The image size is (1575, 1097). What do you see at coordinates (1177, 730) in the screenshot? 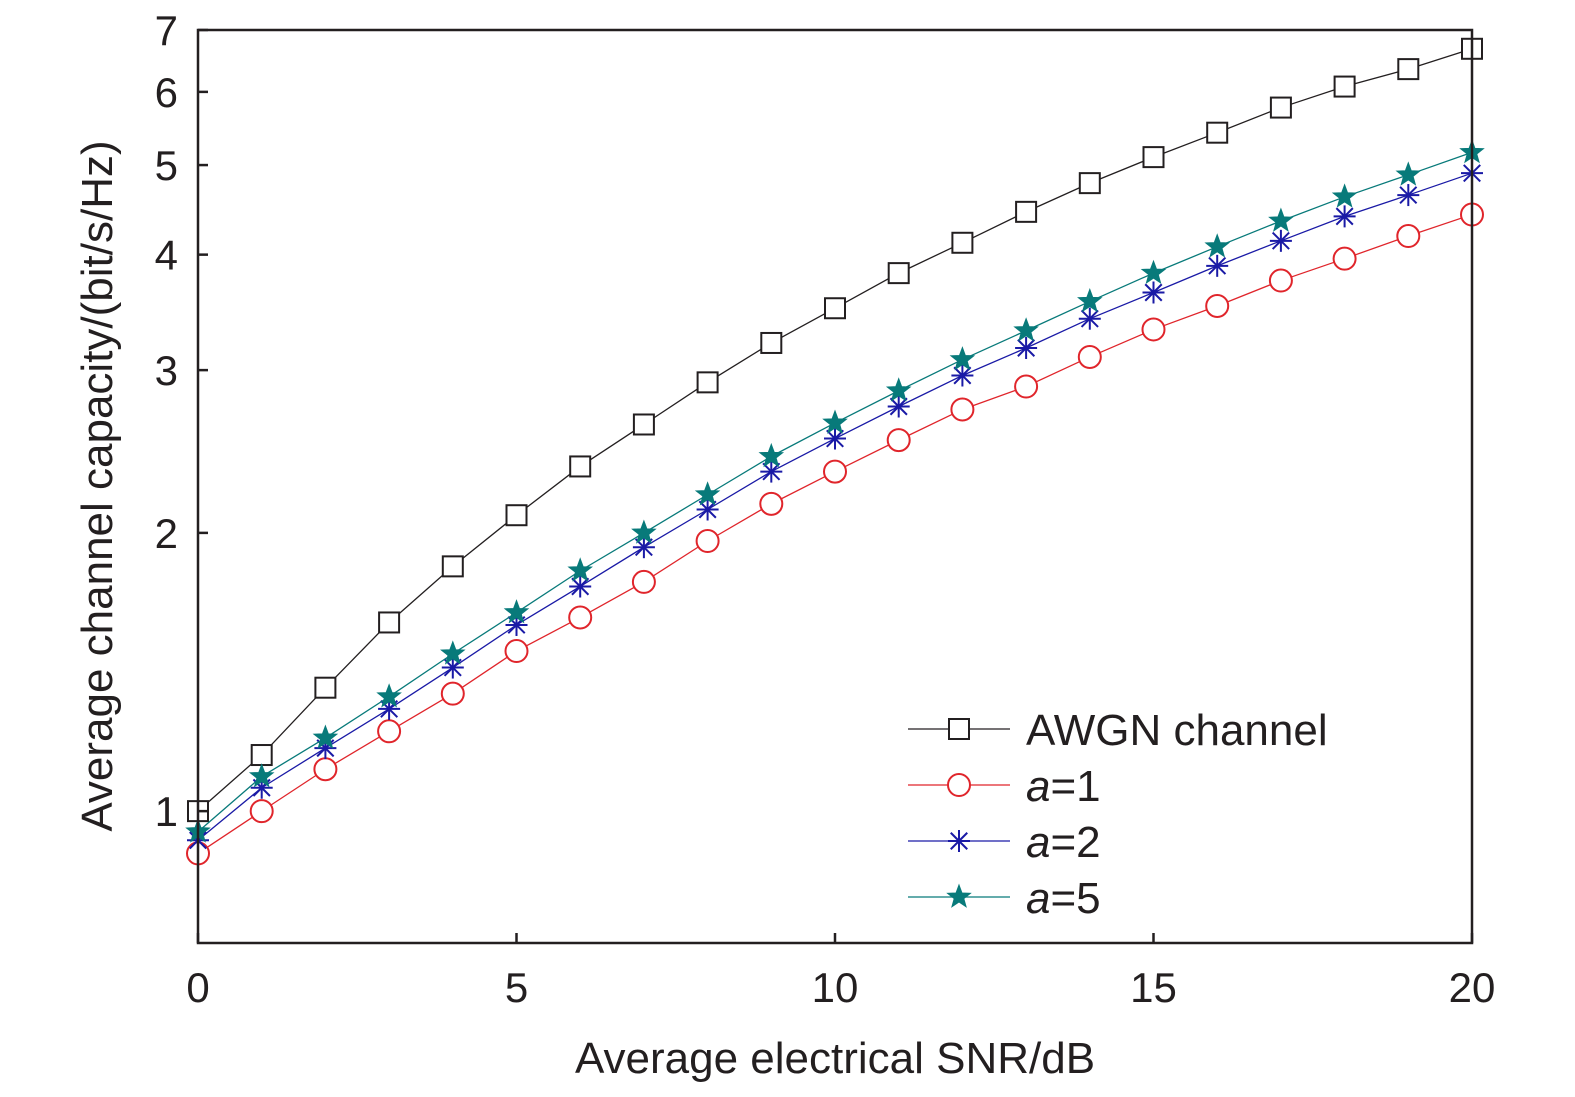
I see `legend-label: AWGN channel` at bounding box center [1177, 730].